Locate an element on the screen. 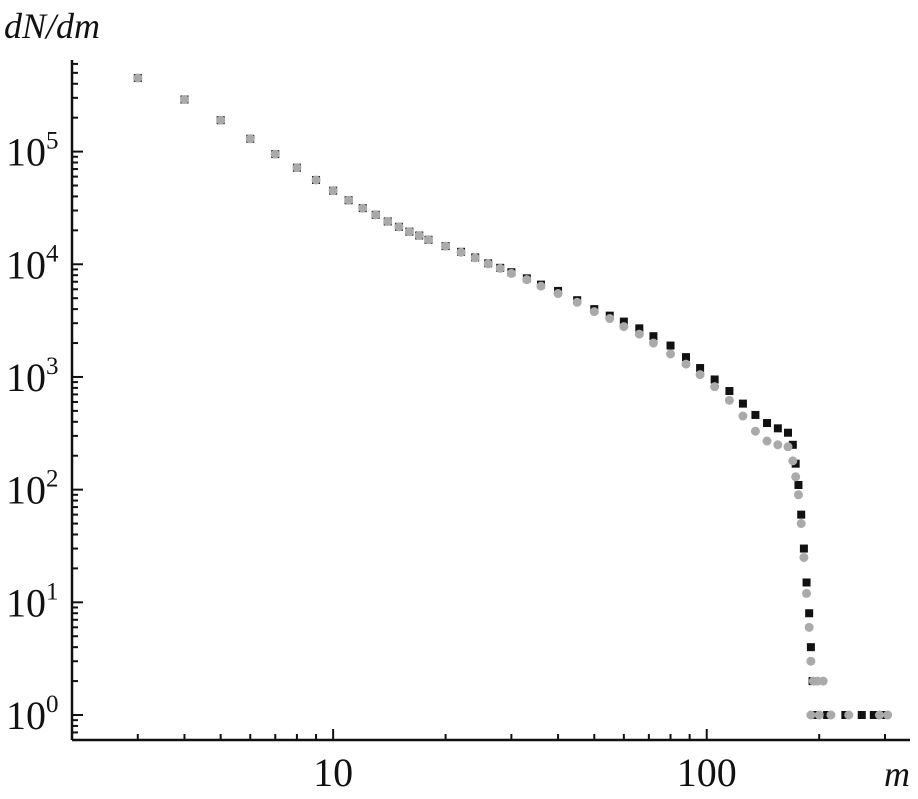 The width and height of the screenshot is (918, 799). y-tick-label-exponent: 4 is located at coordinates (52, 253).